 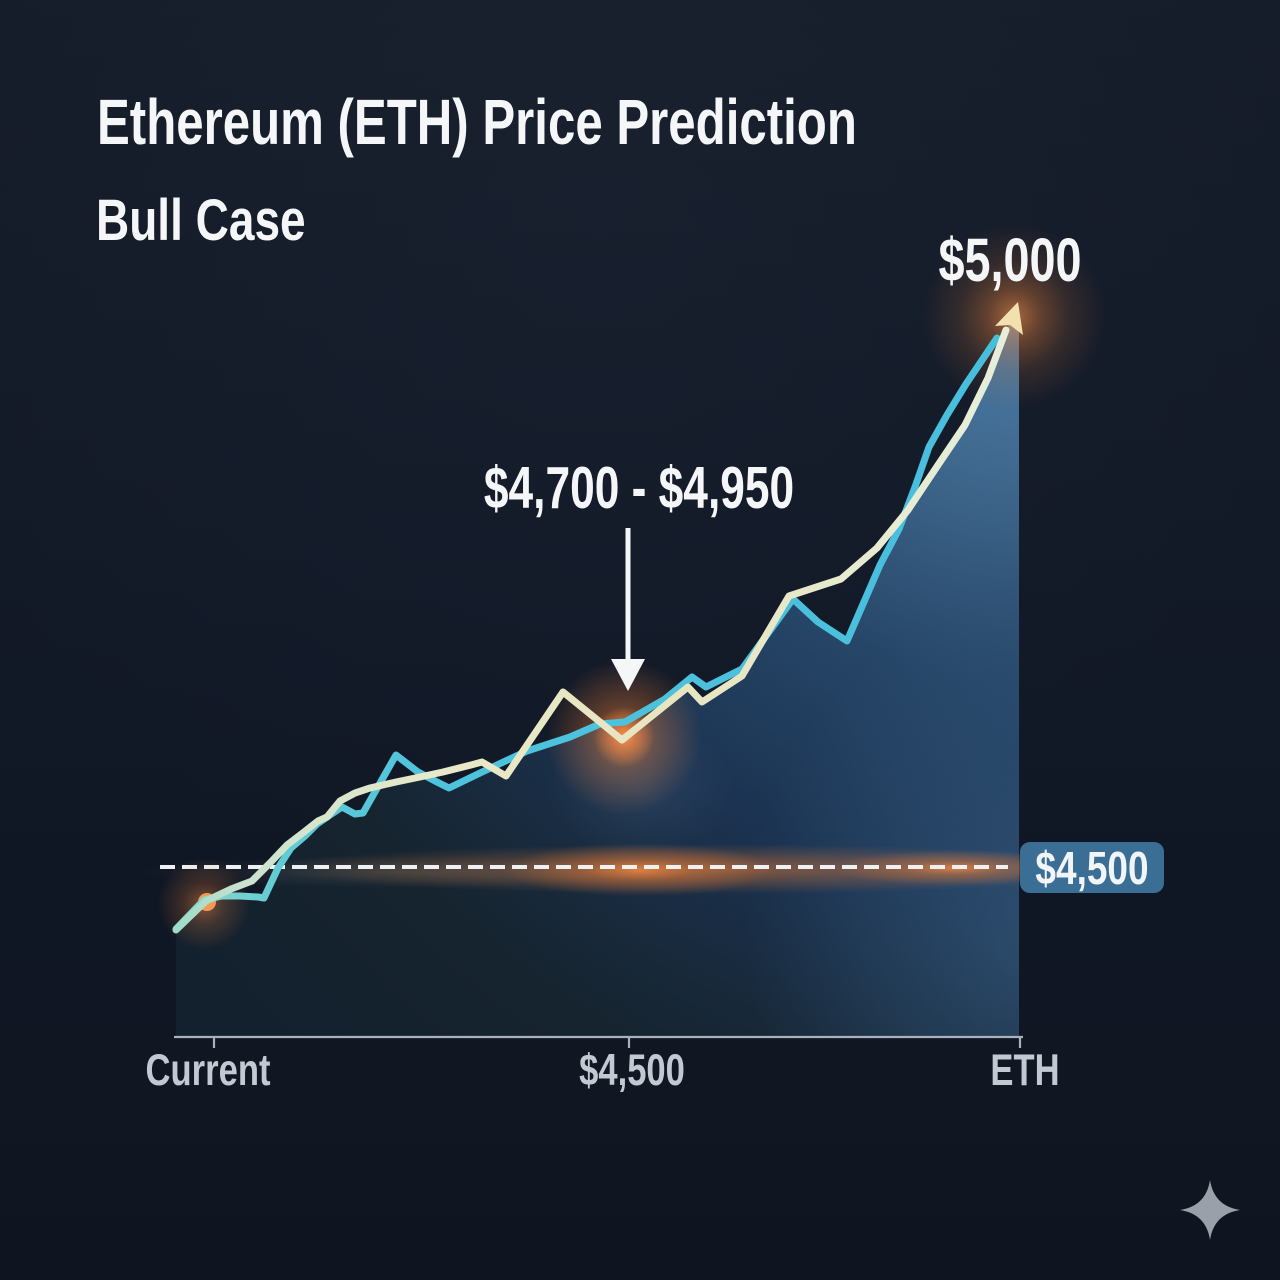 I want to click on svg-text: Bull Case, so click(x=201, y=221).